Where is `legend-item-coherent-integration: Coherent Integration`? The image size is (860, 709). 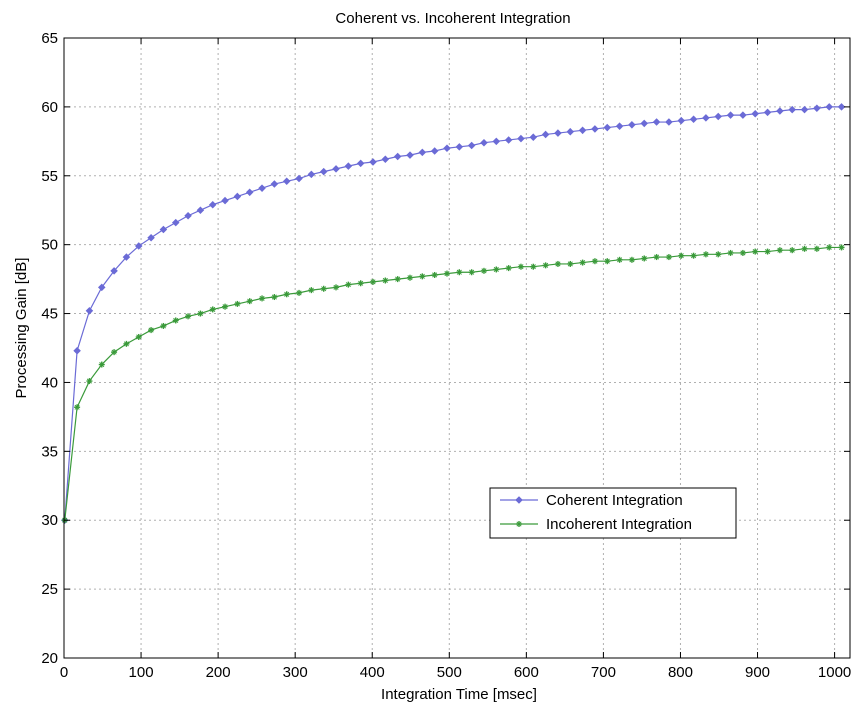
legend-item-coherent-integration: Coherent Integration is located at coordinates (591, 500).